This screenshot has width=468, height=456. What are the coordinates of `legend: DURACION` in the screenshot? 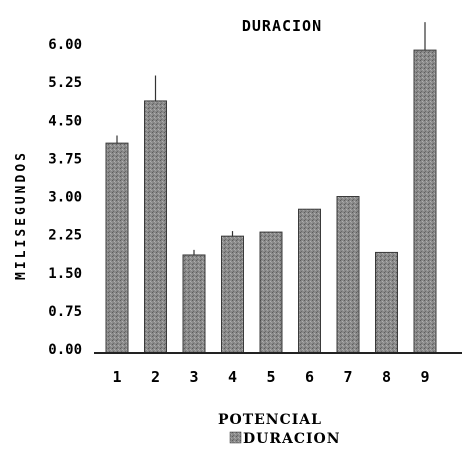 It's located at (285, 439).